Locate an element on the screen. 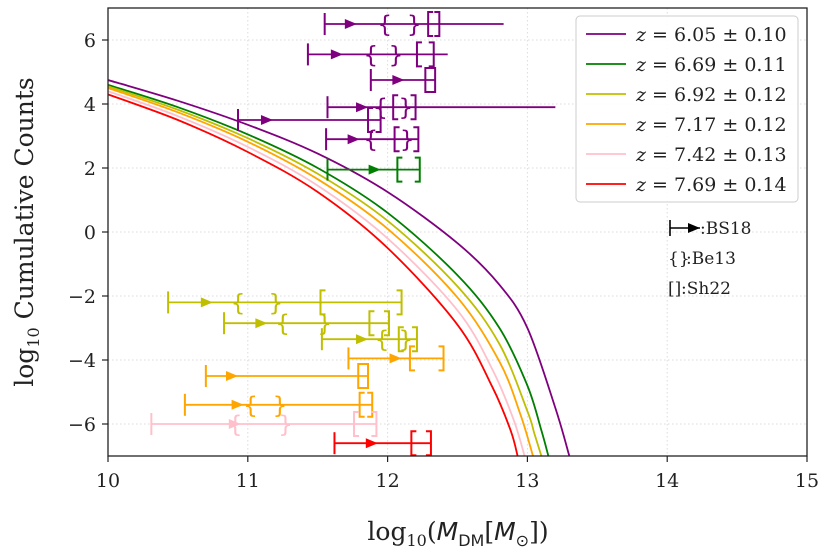  x-tick-label: 11 is located at coordinates (248, 481).